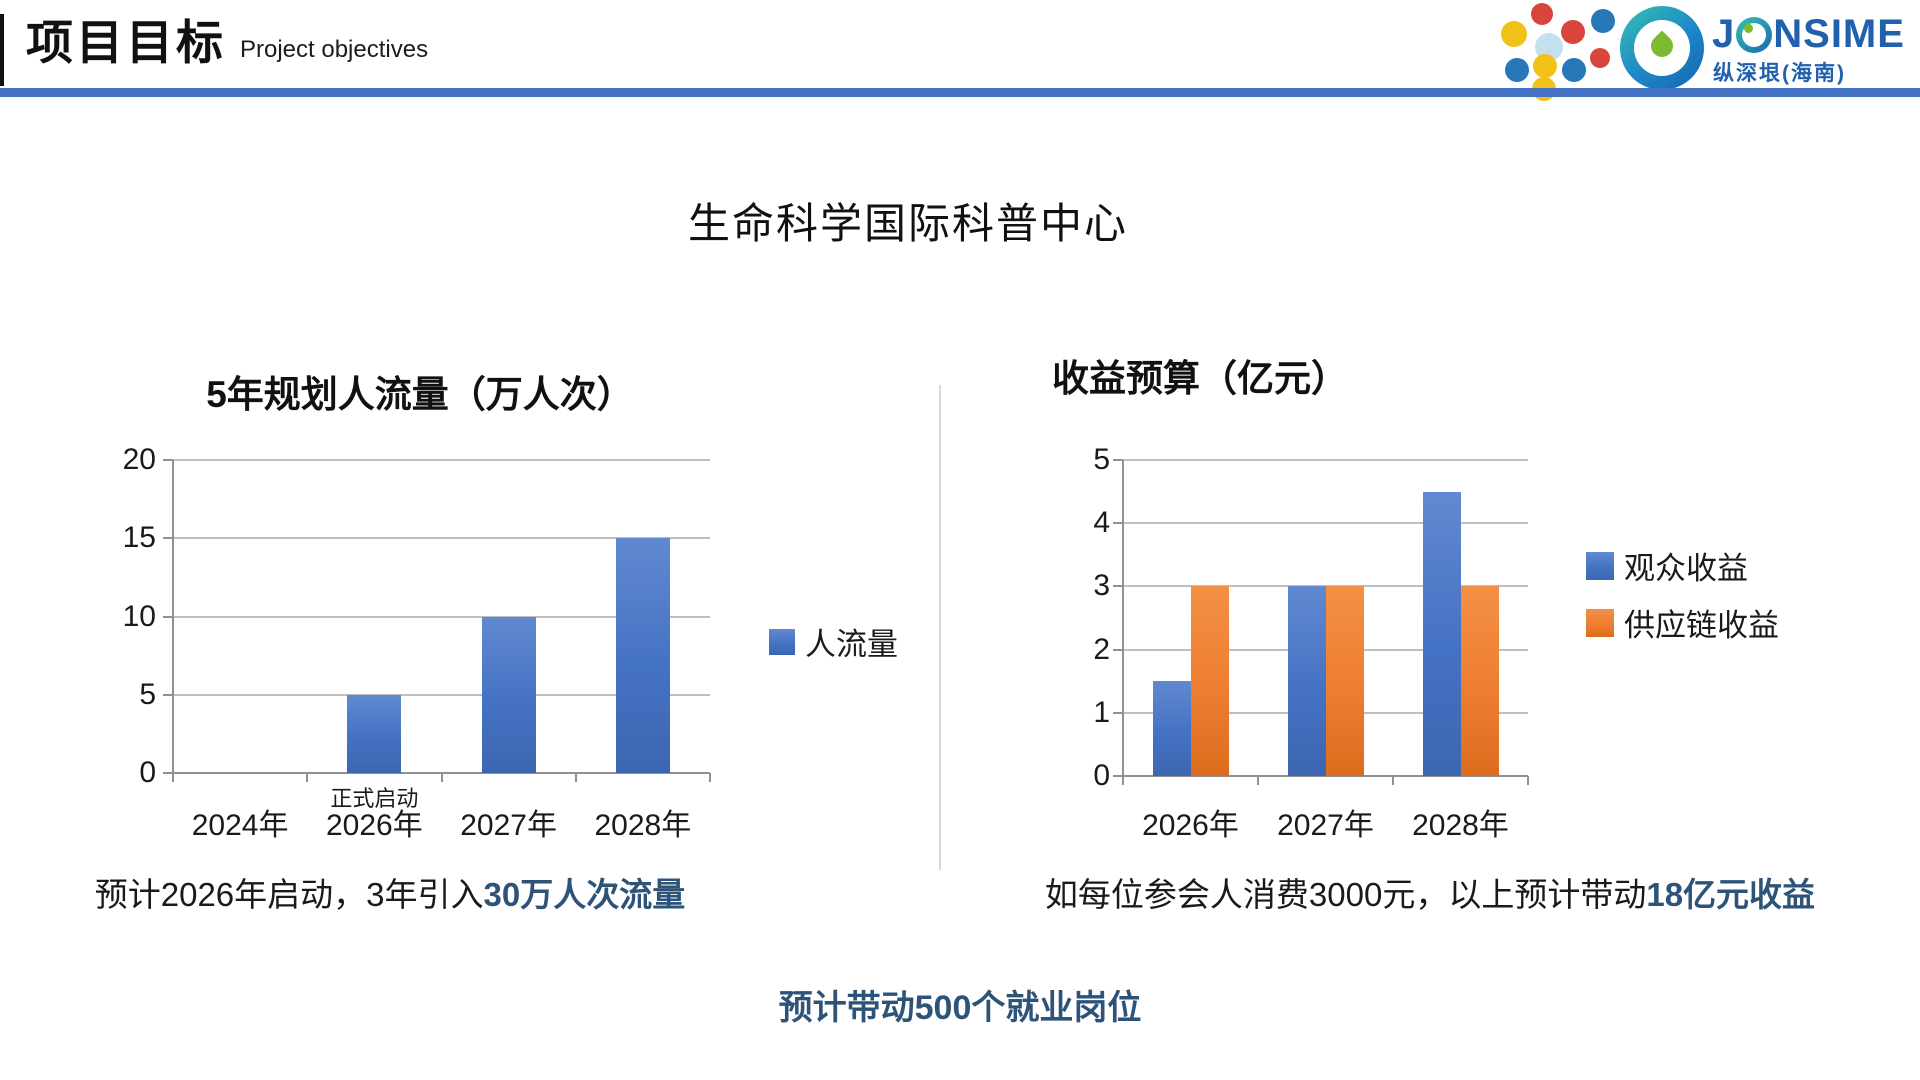 Image resolution: width=1920 pixels, height=1080 pixels. What do you see at coordinates (240, 825) in the screenshot?
I see `x-axis-label: 2024年` at bounding box center [240, 825].